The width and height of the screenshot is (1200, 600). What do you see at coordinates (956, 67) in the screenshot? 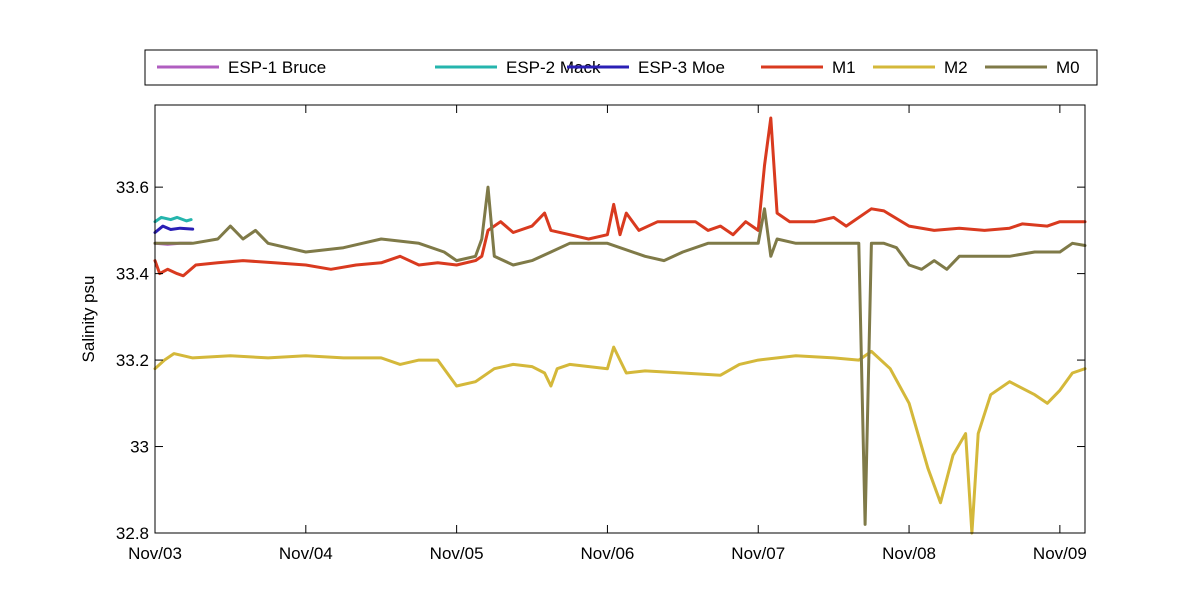
I see `legend-label: M2` at bounding box center [956, 67].